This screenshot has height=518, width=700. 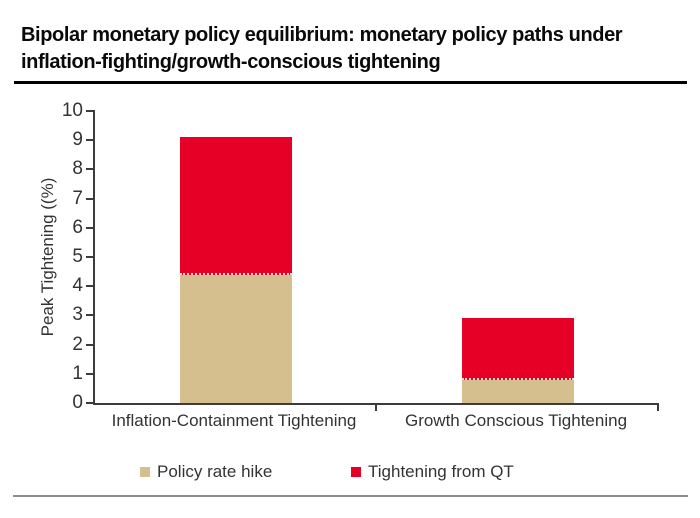 What do you see at coordinates (77, 315) in the screenshot?
I see `y-axis-tick-label: 3` at bounding box center [77, 315].